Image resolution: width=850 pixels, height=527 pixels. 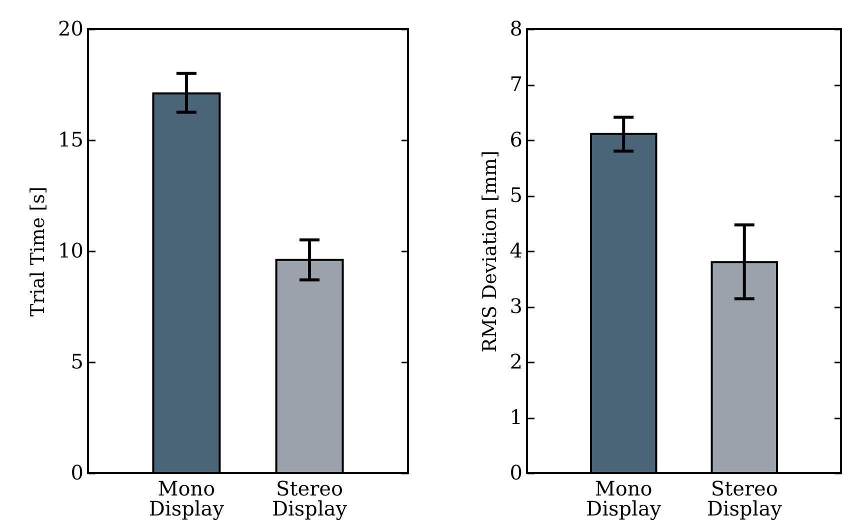 What do you see at coordinates (516, 306) in the screenshot?
I see `y-tick-label: 3` at bounding box center [516, 306].